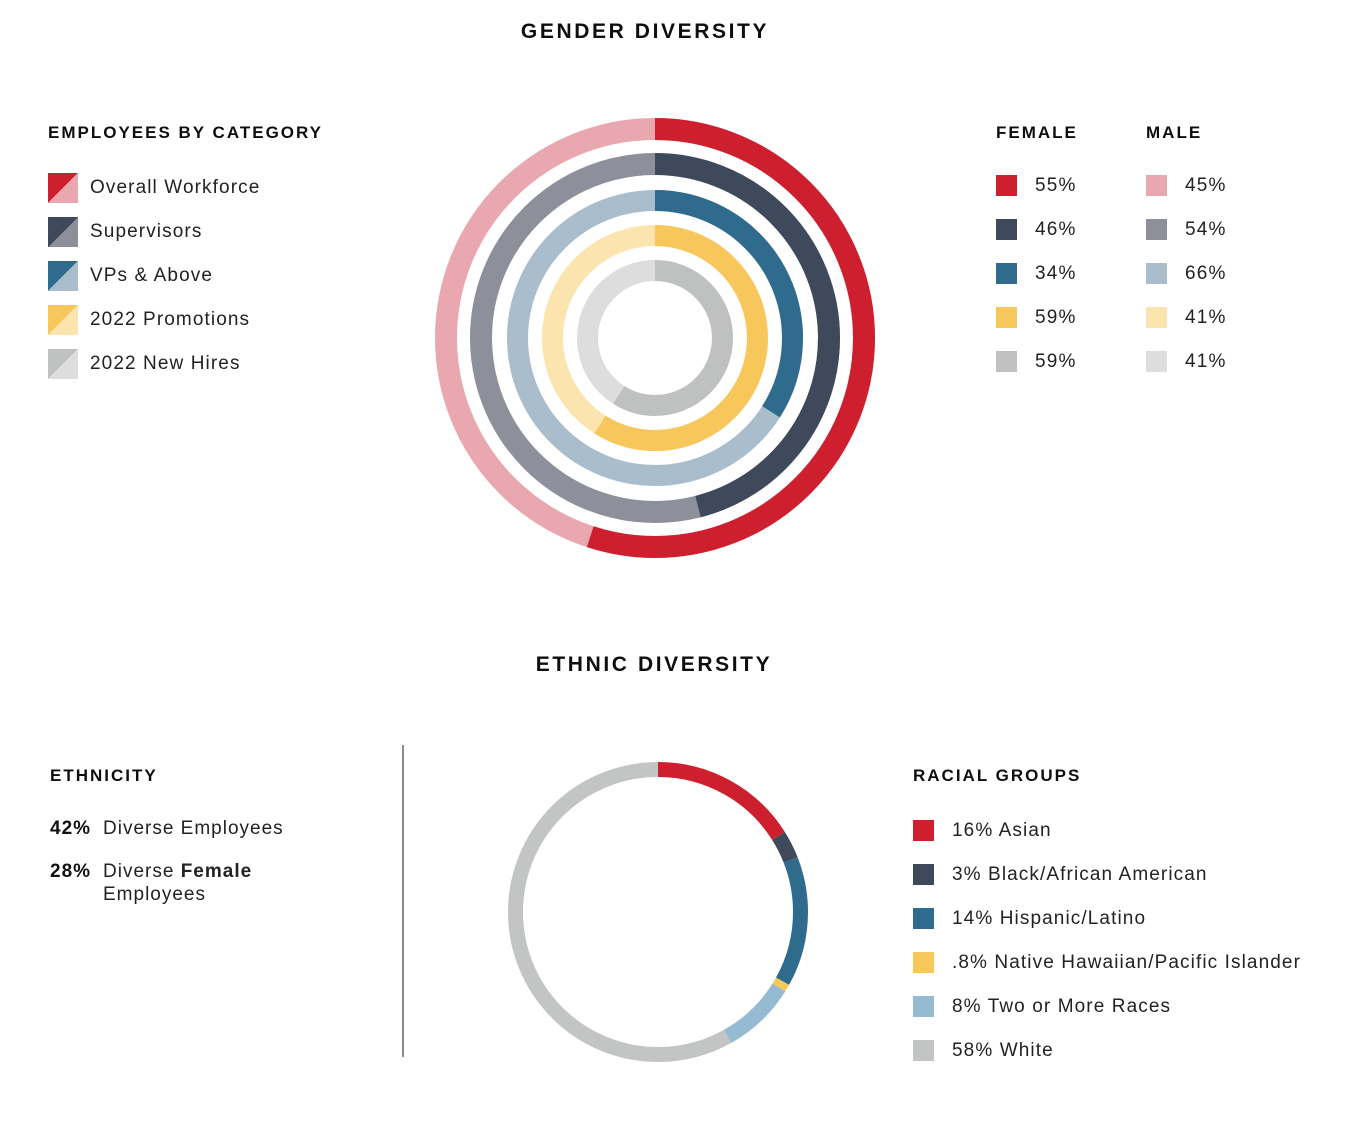  What do you see at coordinates (170, 319) in the screenshot?
I see `category-label: 2022 Promotions` at bounding box center [170, 319].